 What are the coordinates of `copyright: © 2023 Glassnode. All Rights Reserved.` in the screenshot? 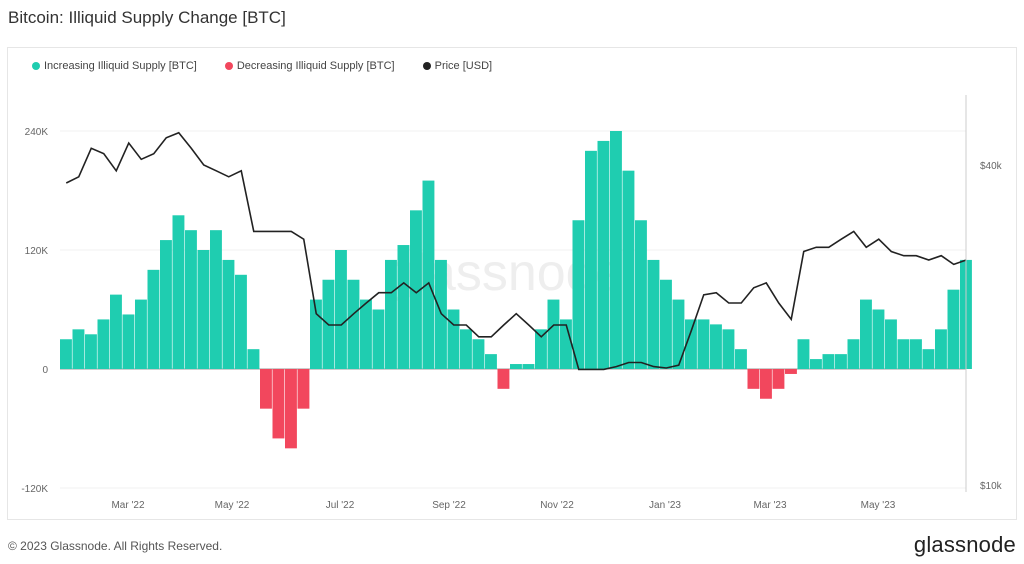 It's located at (115, 546).